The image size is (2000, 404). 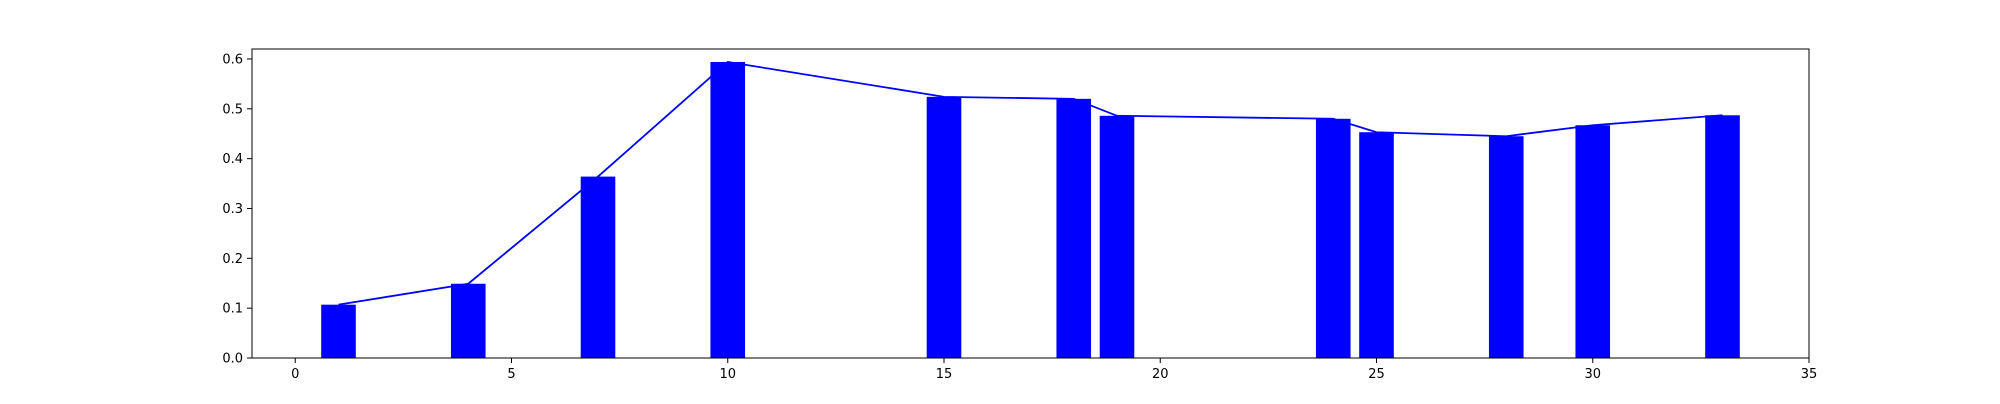 I want to click on y-tick-label-3: 0.3, so click(x=232, y=209).